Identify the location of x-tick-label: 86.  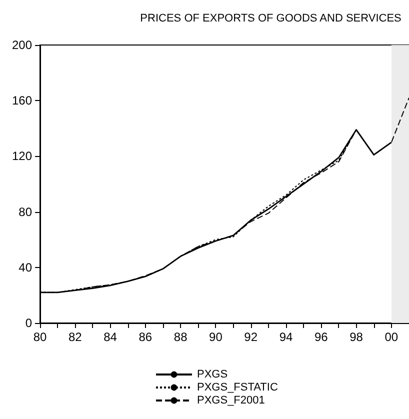
(145, 337).